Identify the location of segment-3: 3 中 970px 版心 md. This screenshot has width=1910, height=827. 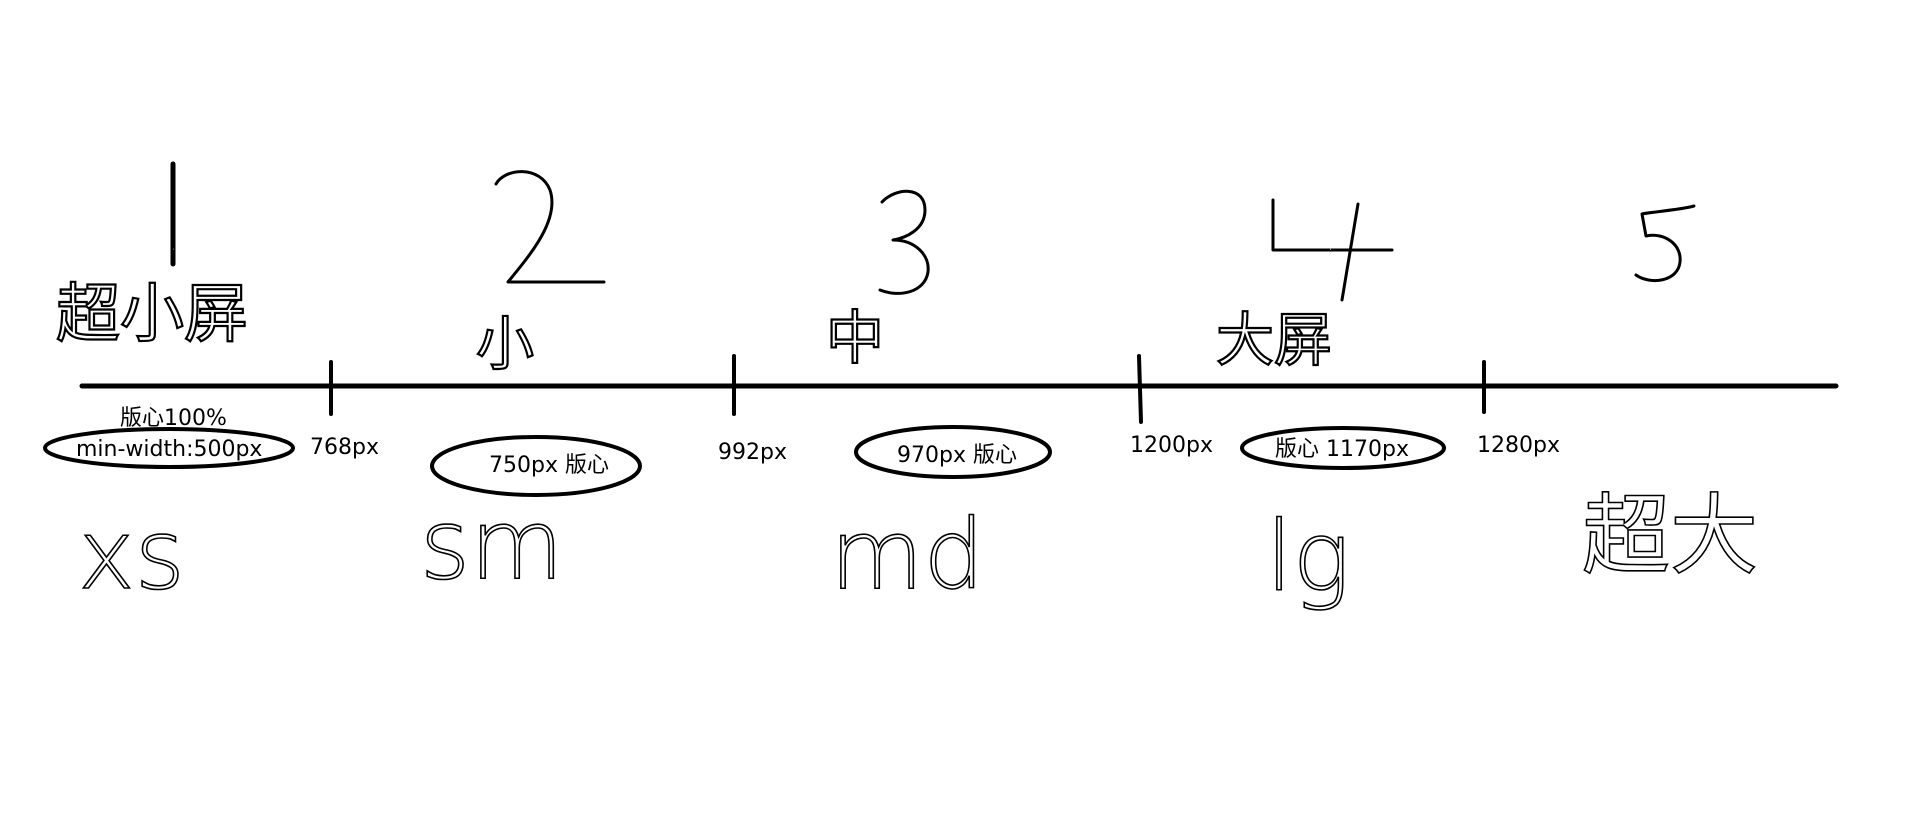
(938, 400).